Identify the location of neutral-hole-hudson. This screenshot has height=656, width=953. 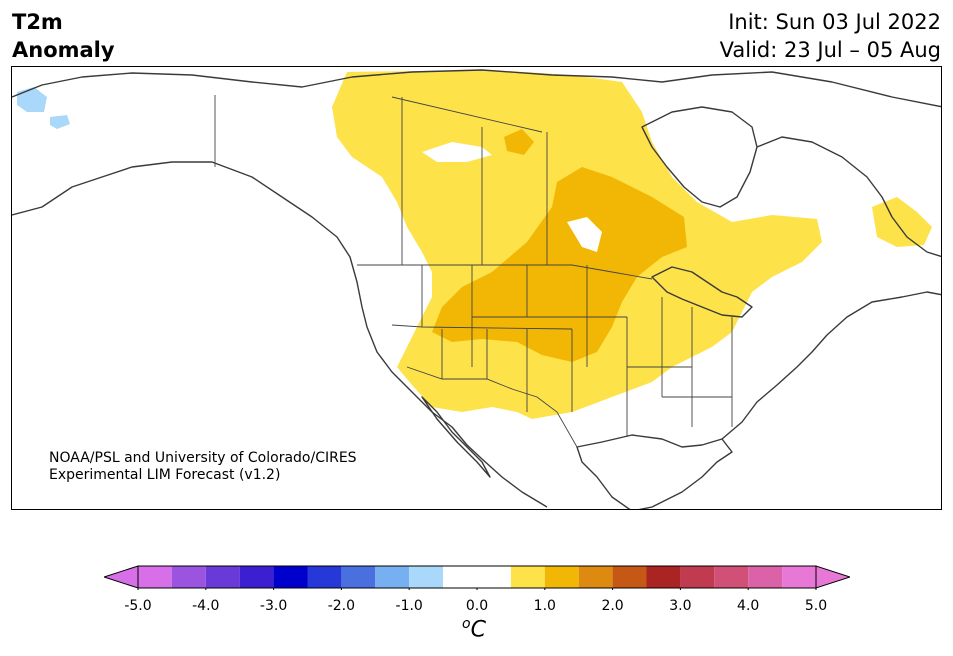
(457, 152).